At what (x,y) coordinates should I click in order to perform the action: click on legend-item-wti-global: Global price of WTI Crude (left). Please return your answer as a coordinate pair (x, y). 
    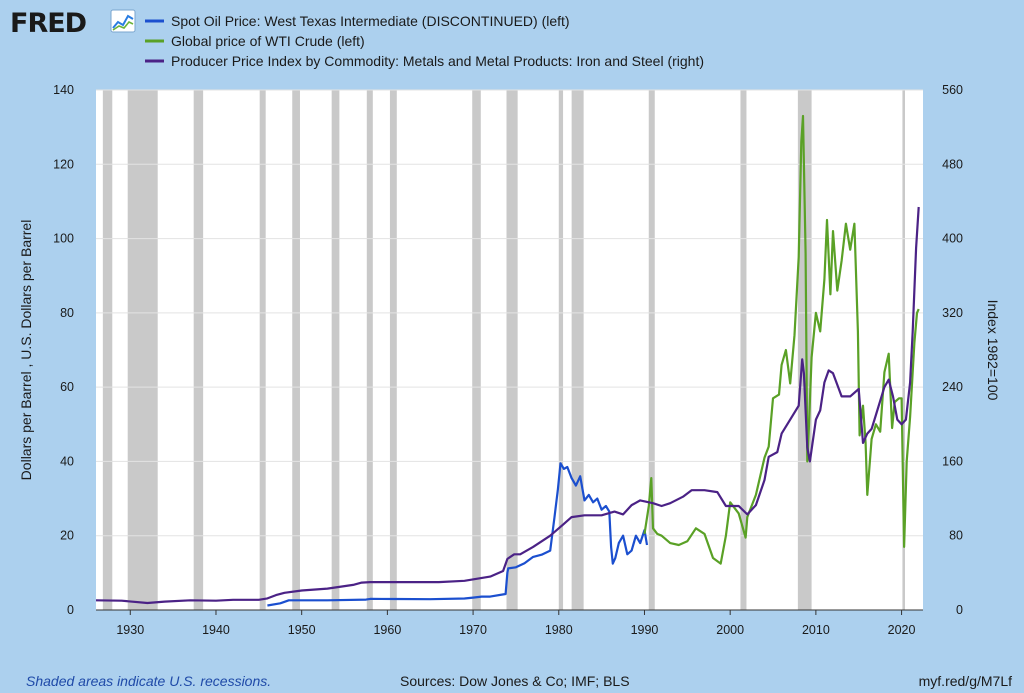
    Looking at the image, I should click on (255, 41).